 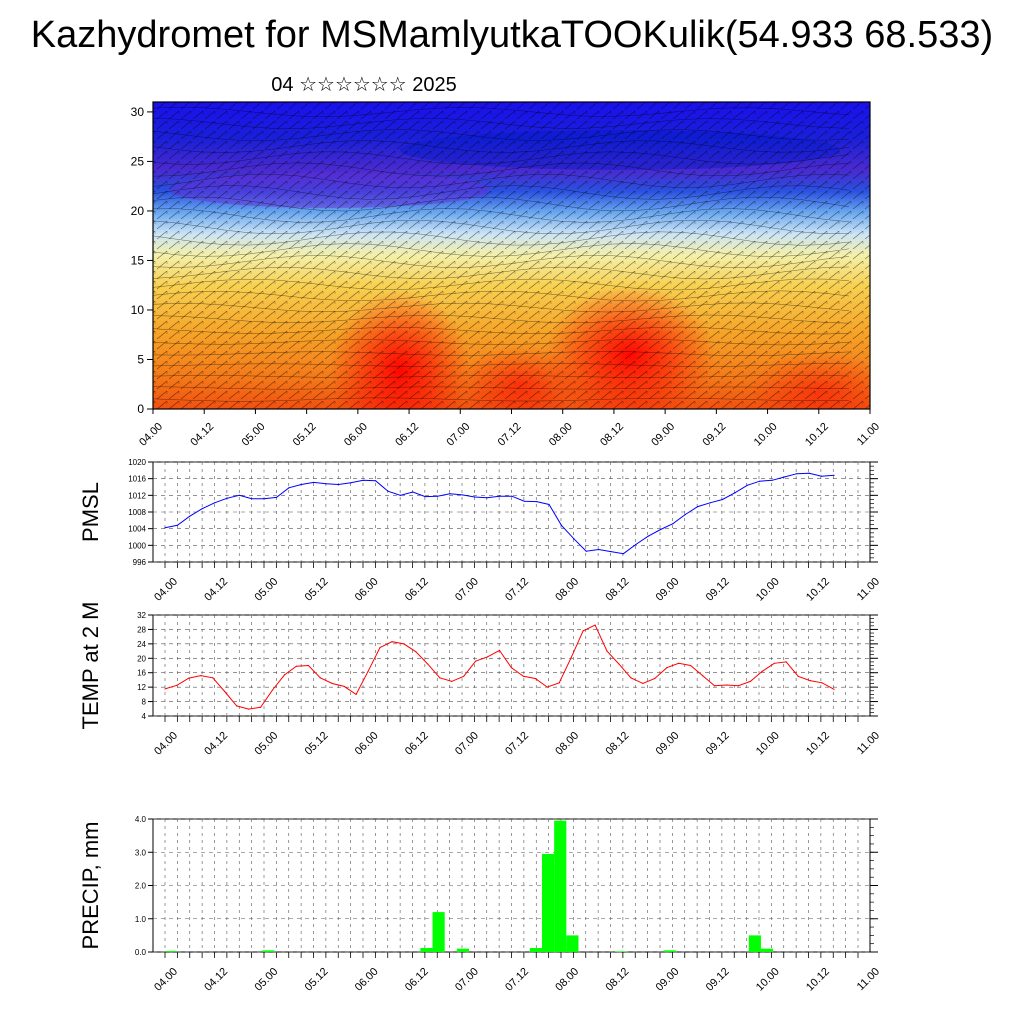 What do you see at coordinates (141, 819) in the screenshot?
I see `precip-ytick: 4.0` at bounding box center [141, 819].